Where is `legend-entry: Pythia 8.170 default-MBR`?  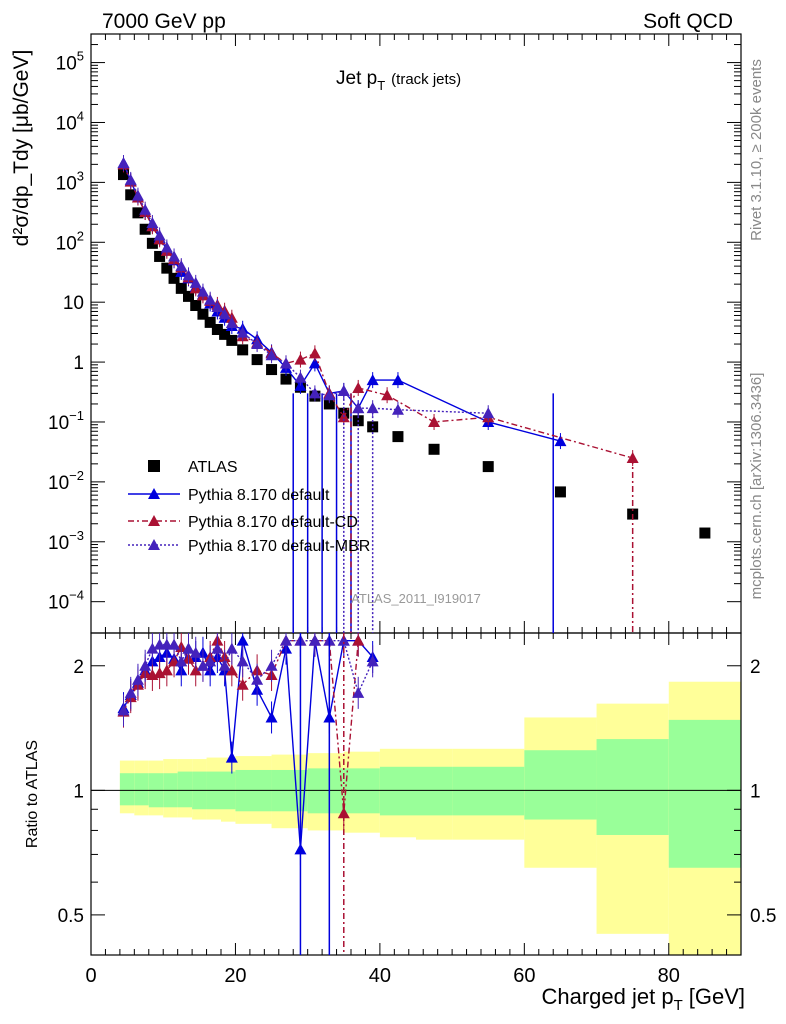 legend-entry: Pythia 8.170 default-MBR is located at coordinates (279, 546).